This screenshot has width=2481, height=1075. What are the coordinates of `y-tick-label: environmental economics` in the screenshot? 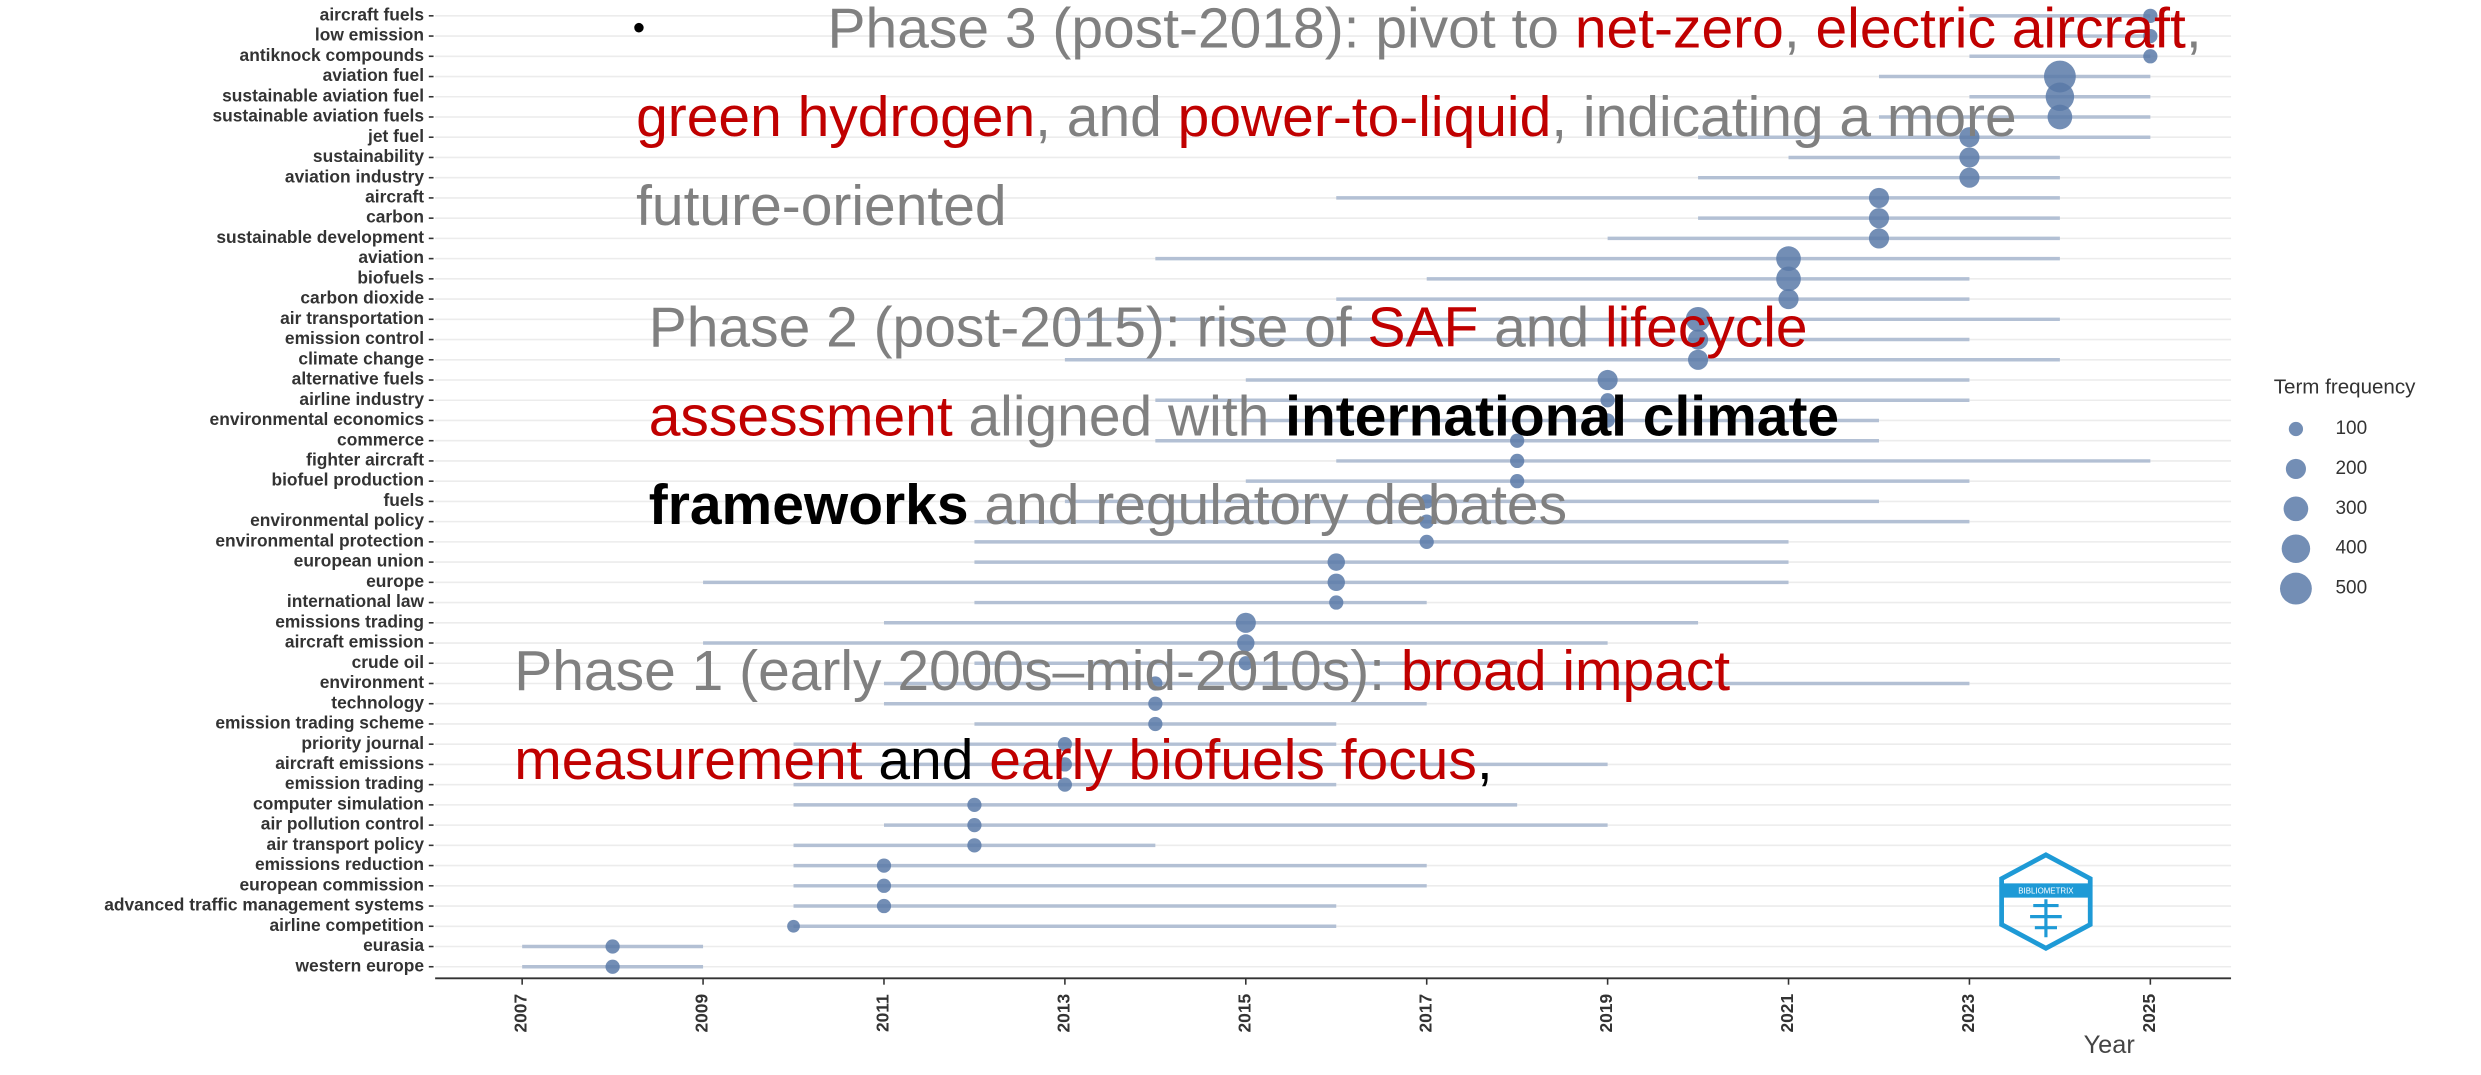 It's located at (317, 419).